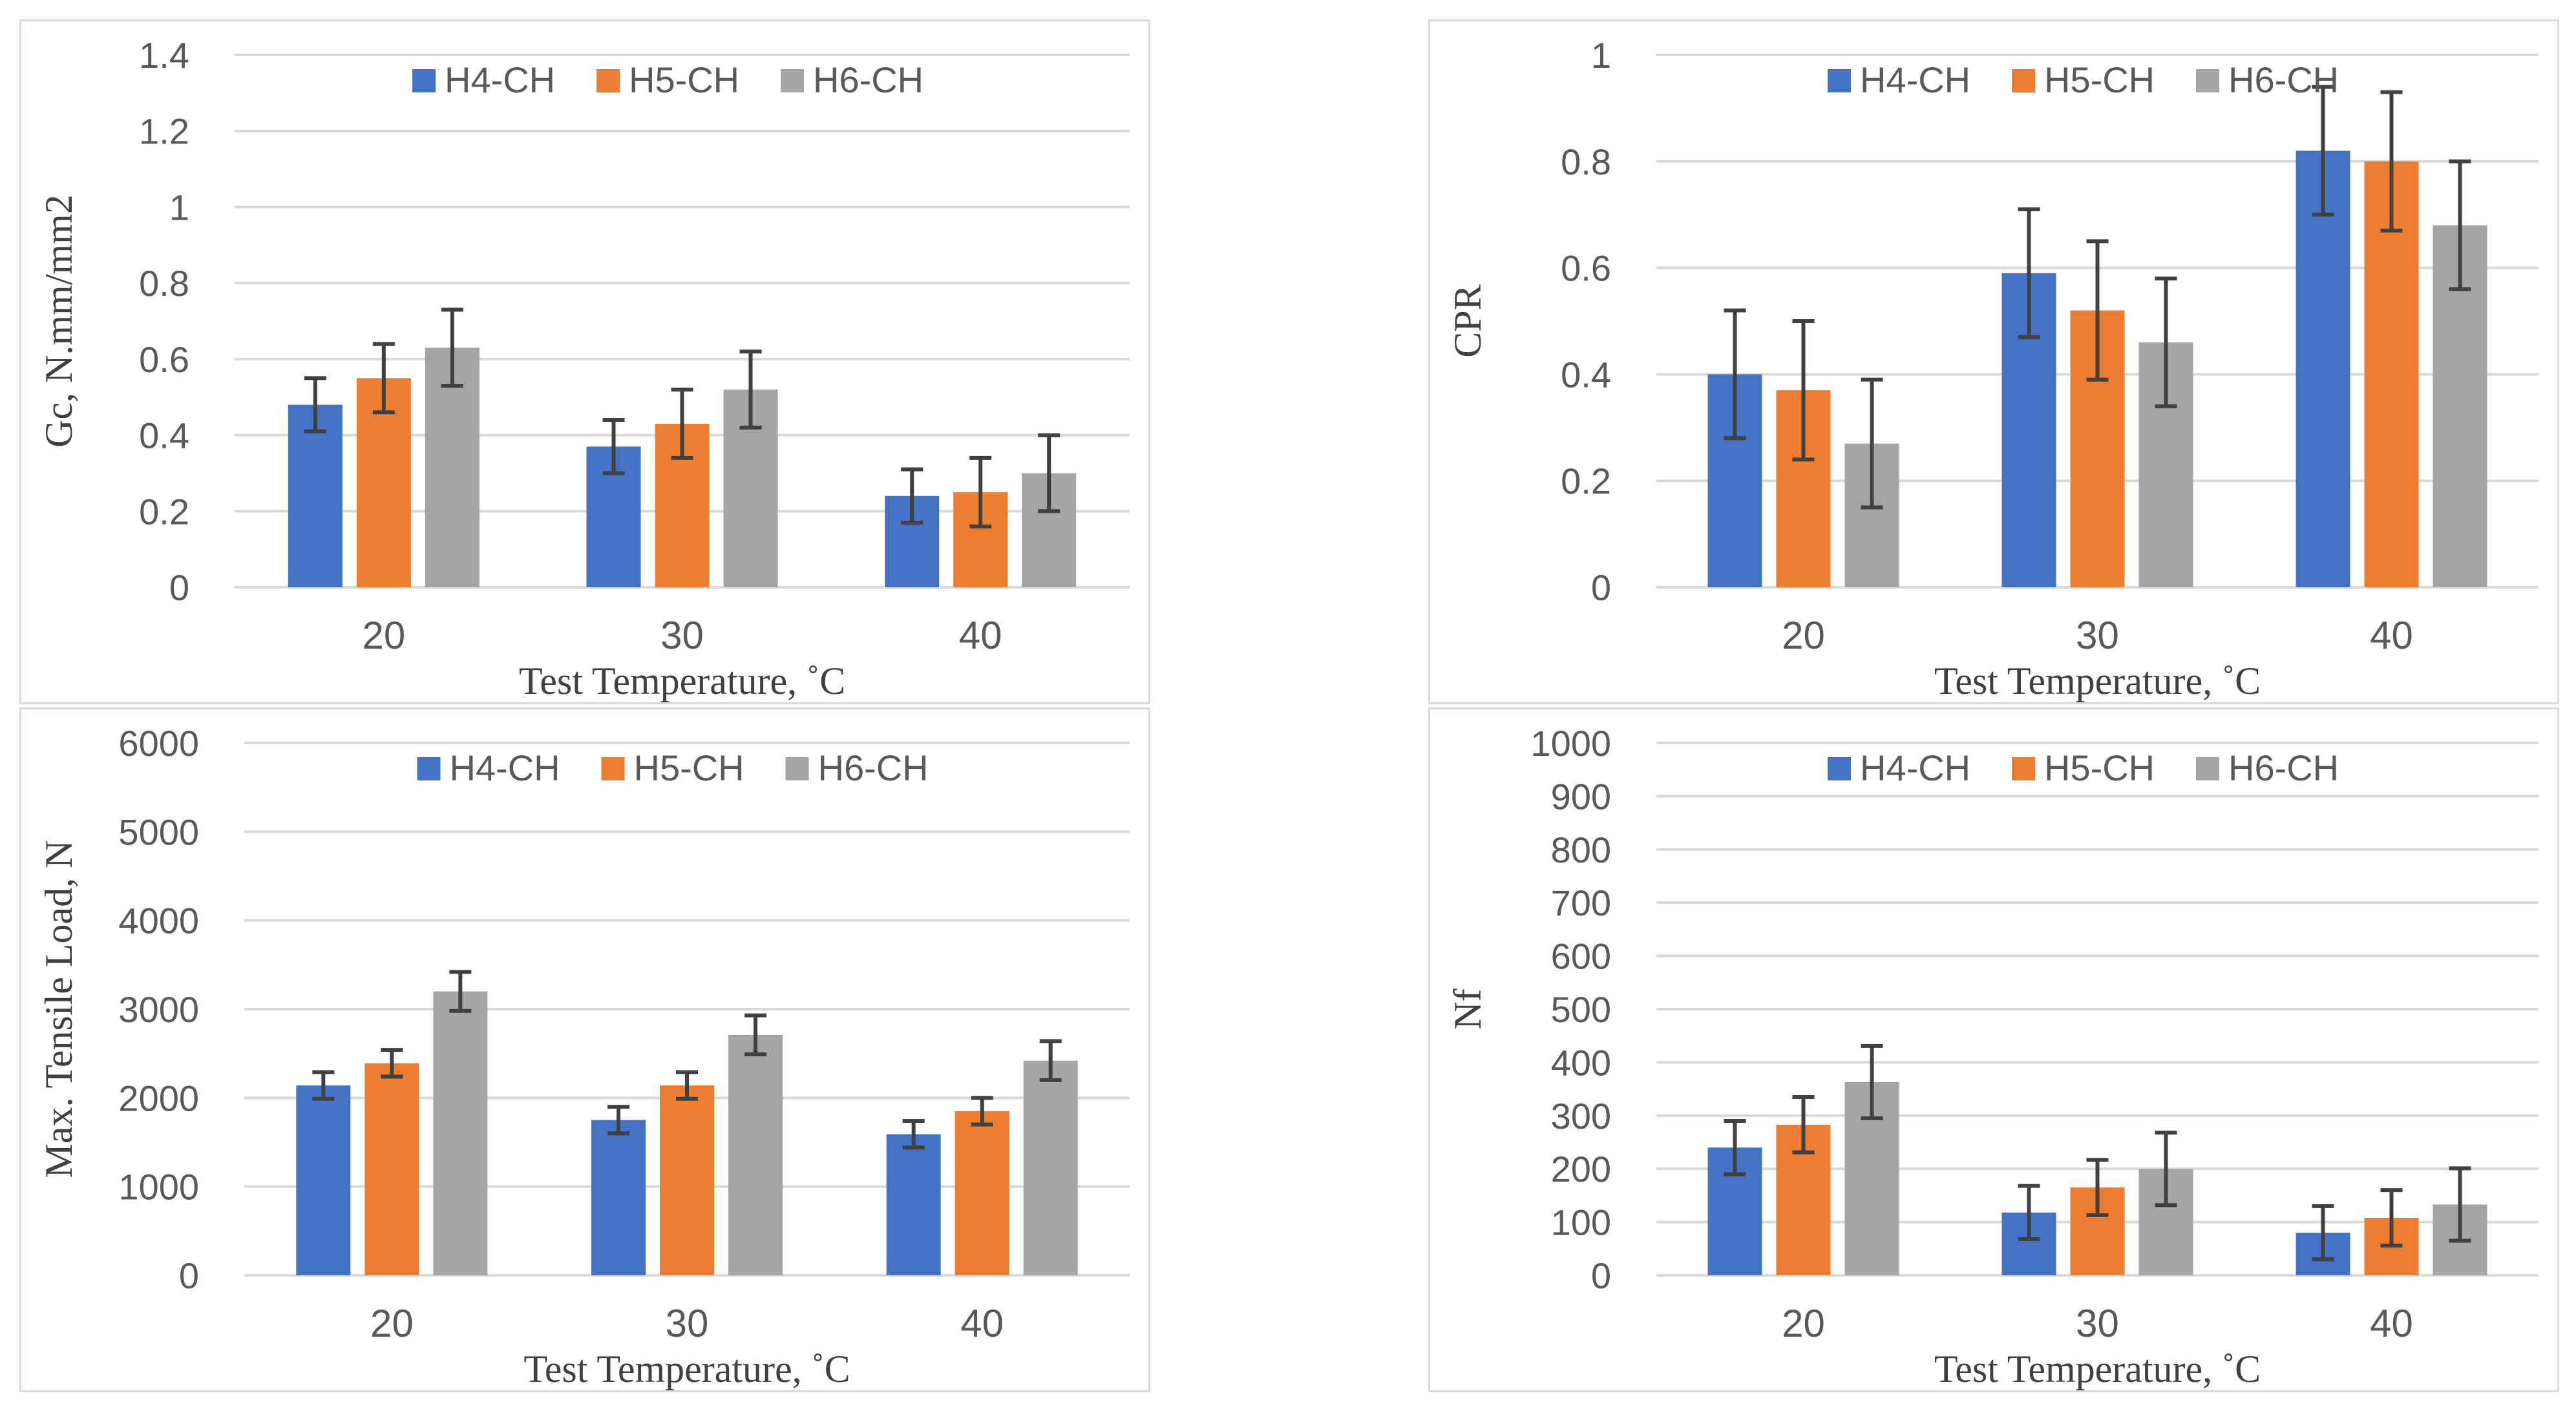 This screenshot has width=2576, height=1411. I want to click on y-tick-label: 1.4, so click(164, 55).